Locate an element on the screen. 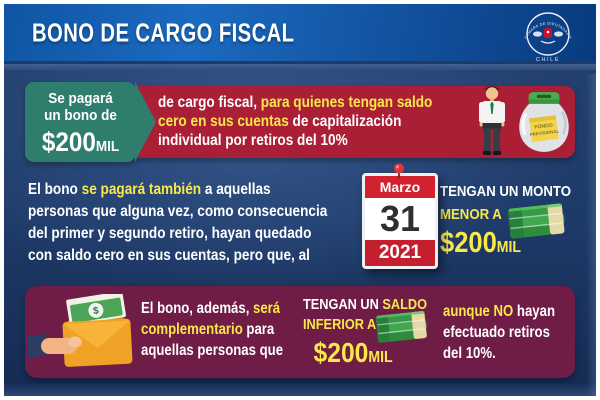 This screenshot has height=400, width=600. text-segment: El bono, además, is located at coordinates (197, 308).